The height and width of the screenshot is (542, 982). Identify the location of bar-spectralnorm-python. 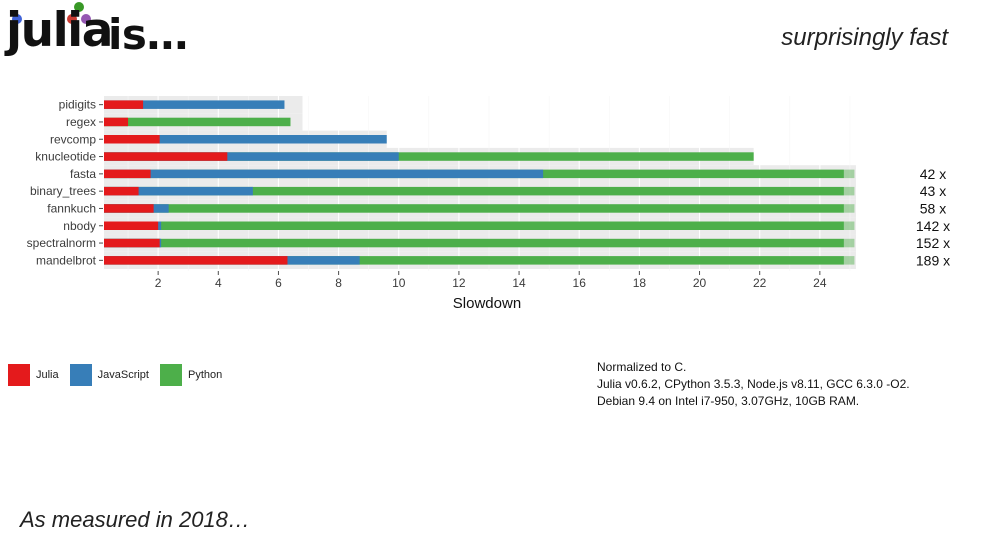
(474, 243).